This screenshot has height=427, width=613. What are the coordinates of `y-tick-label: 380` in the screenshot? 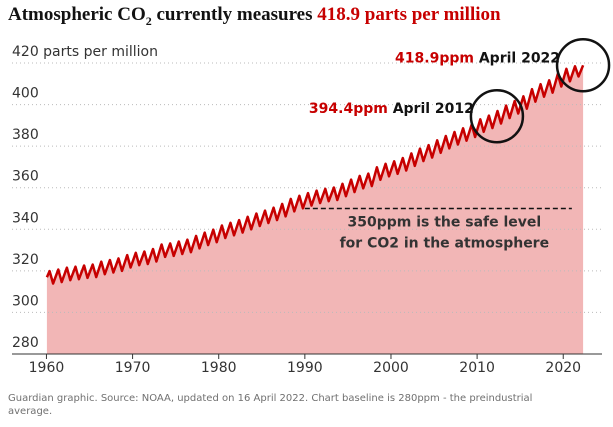 It's located at (25, 135).